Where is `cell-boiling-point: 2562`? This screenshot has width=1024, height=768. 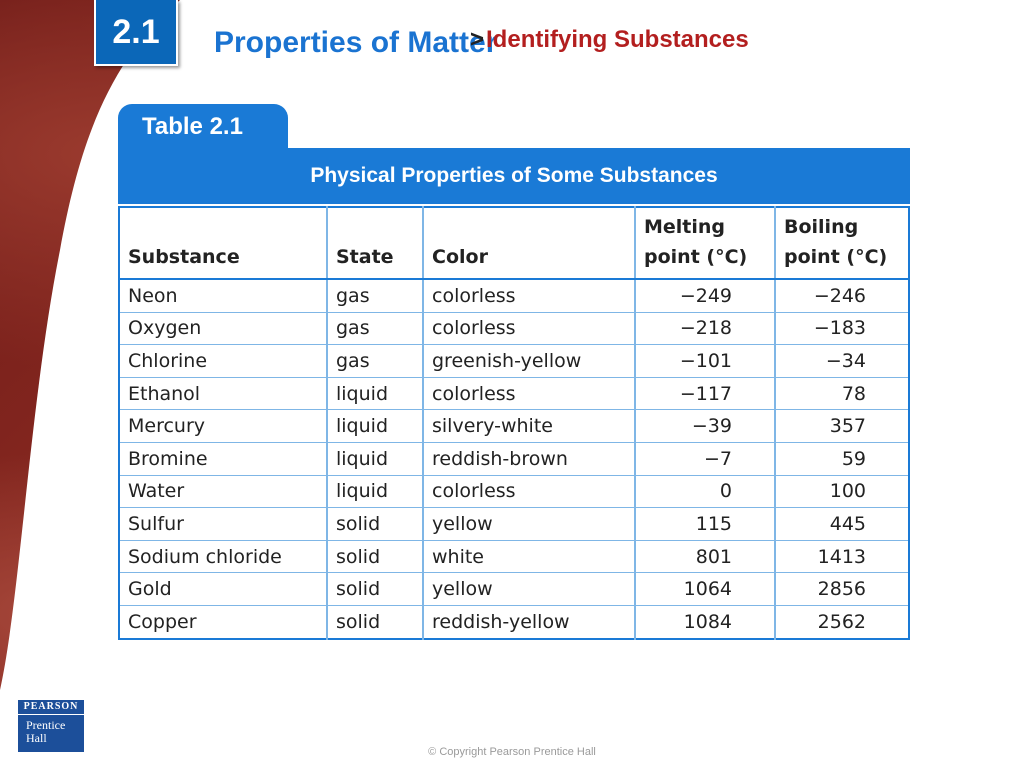 cell-boiling-point: 2562 is located at coordinates (842, 622).